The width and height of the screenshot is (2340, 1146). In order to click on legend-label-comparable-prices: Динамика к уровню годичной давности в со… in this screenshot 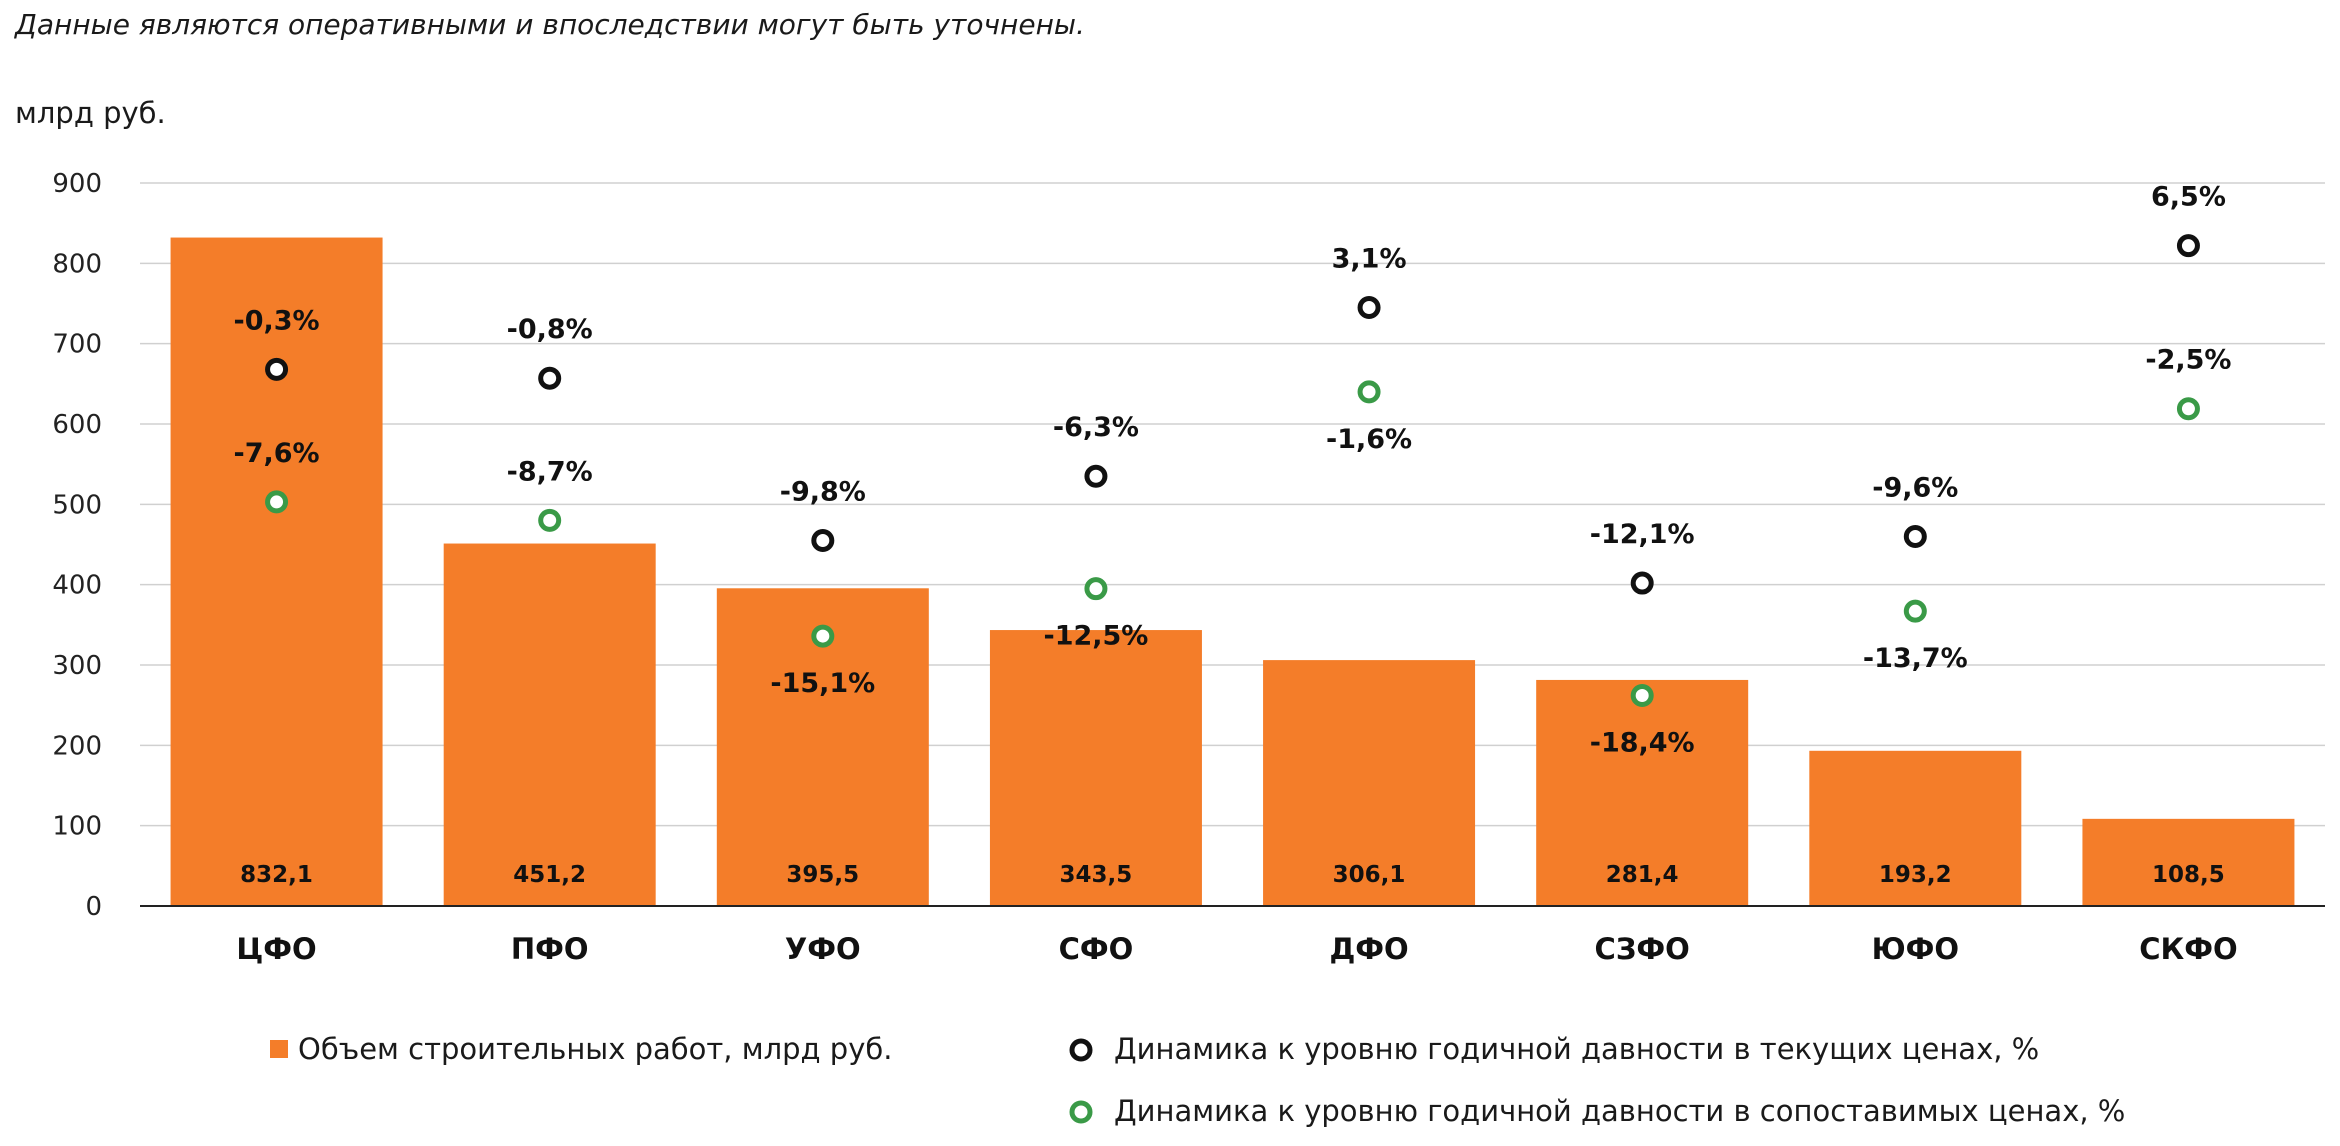, I will do `click(1619, 1111)`.